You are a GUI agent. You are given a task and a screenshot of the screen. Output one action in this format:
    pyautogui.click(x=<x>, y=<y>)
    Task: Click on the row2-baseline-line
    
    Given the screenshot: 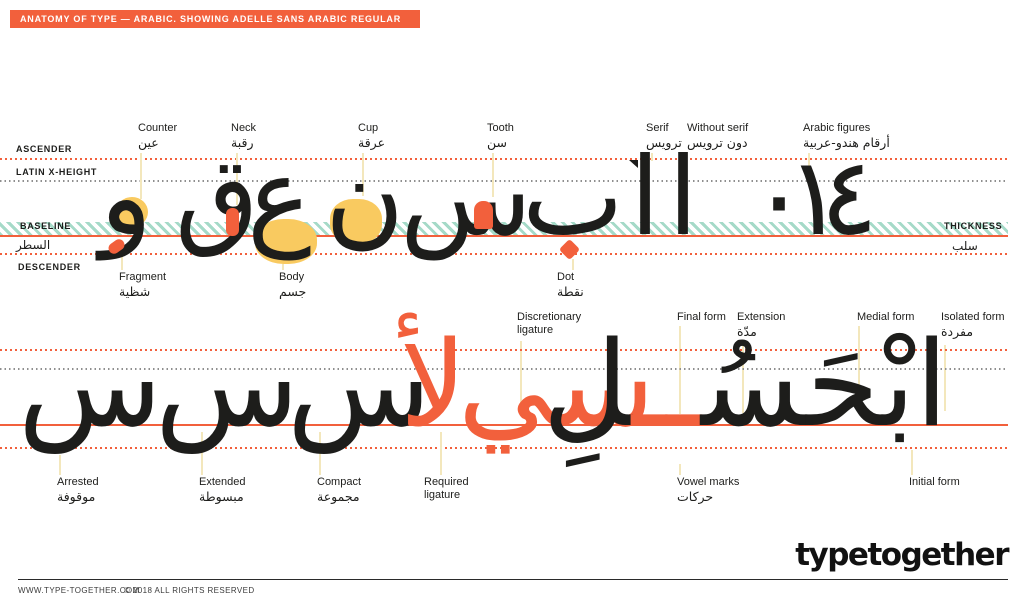 What is the action you would take?
    pyautogui.click(x=504, y=425)
    